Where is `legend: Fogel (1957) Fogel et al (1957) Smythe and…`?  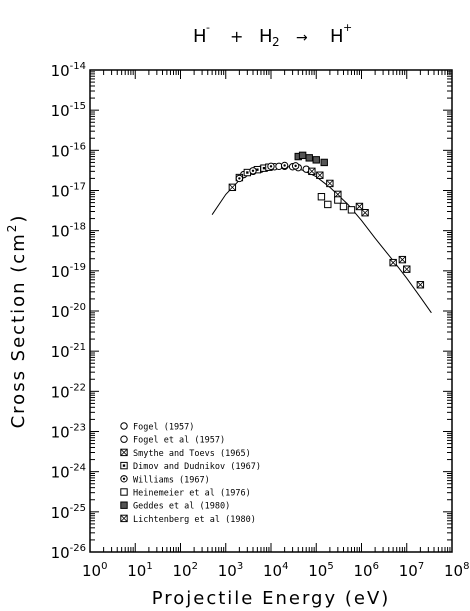 legend: Fogel (1957) Fogel et al (1957) Smythe and… is located at coordinates (190, 473).